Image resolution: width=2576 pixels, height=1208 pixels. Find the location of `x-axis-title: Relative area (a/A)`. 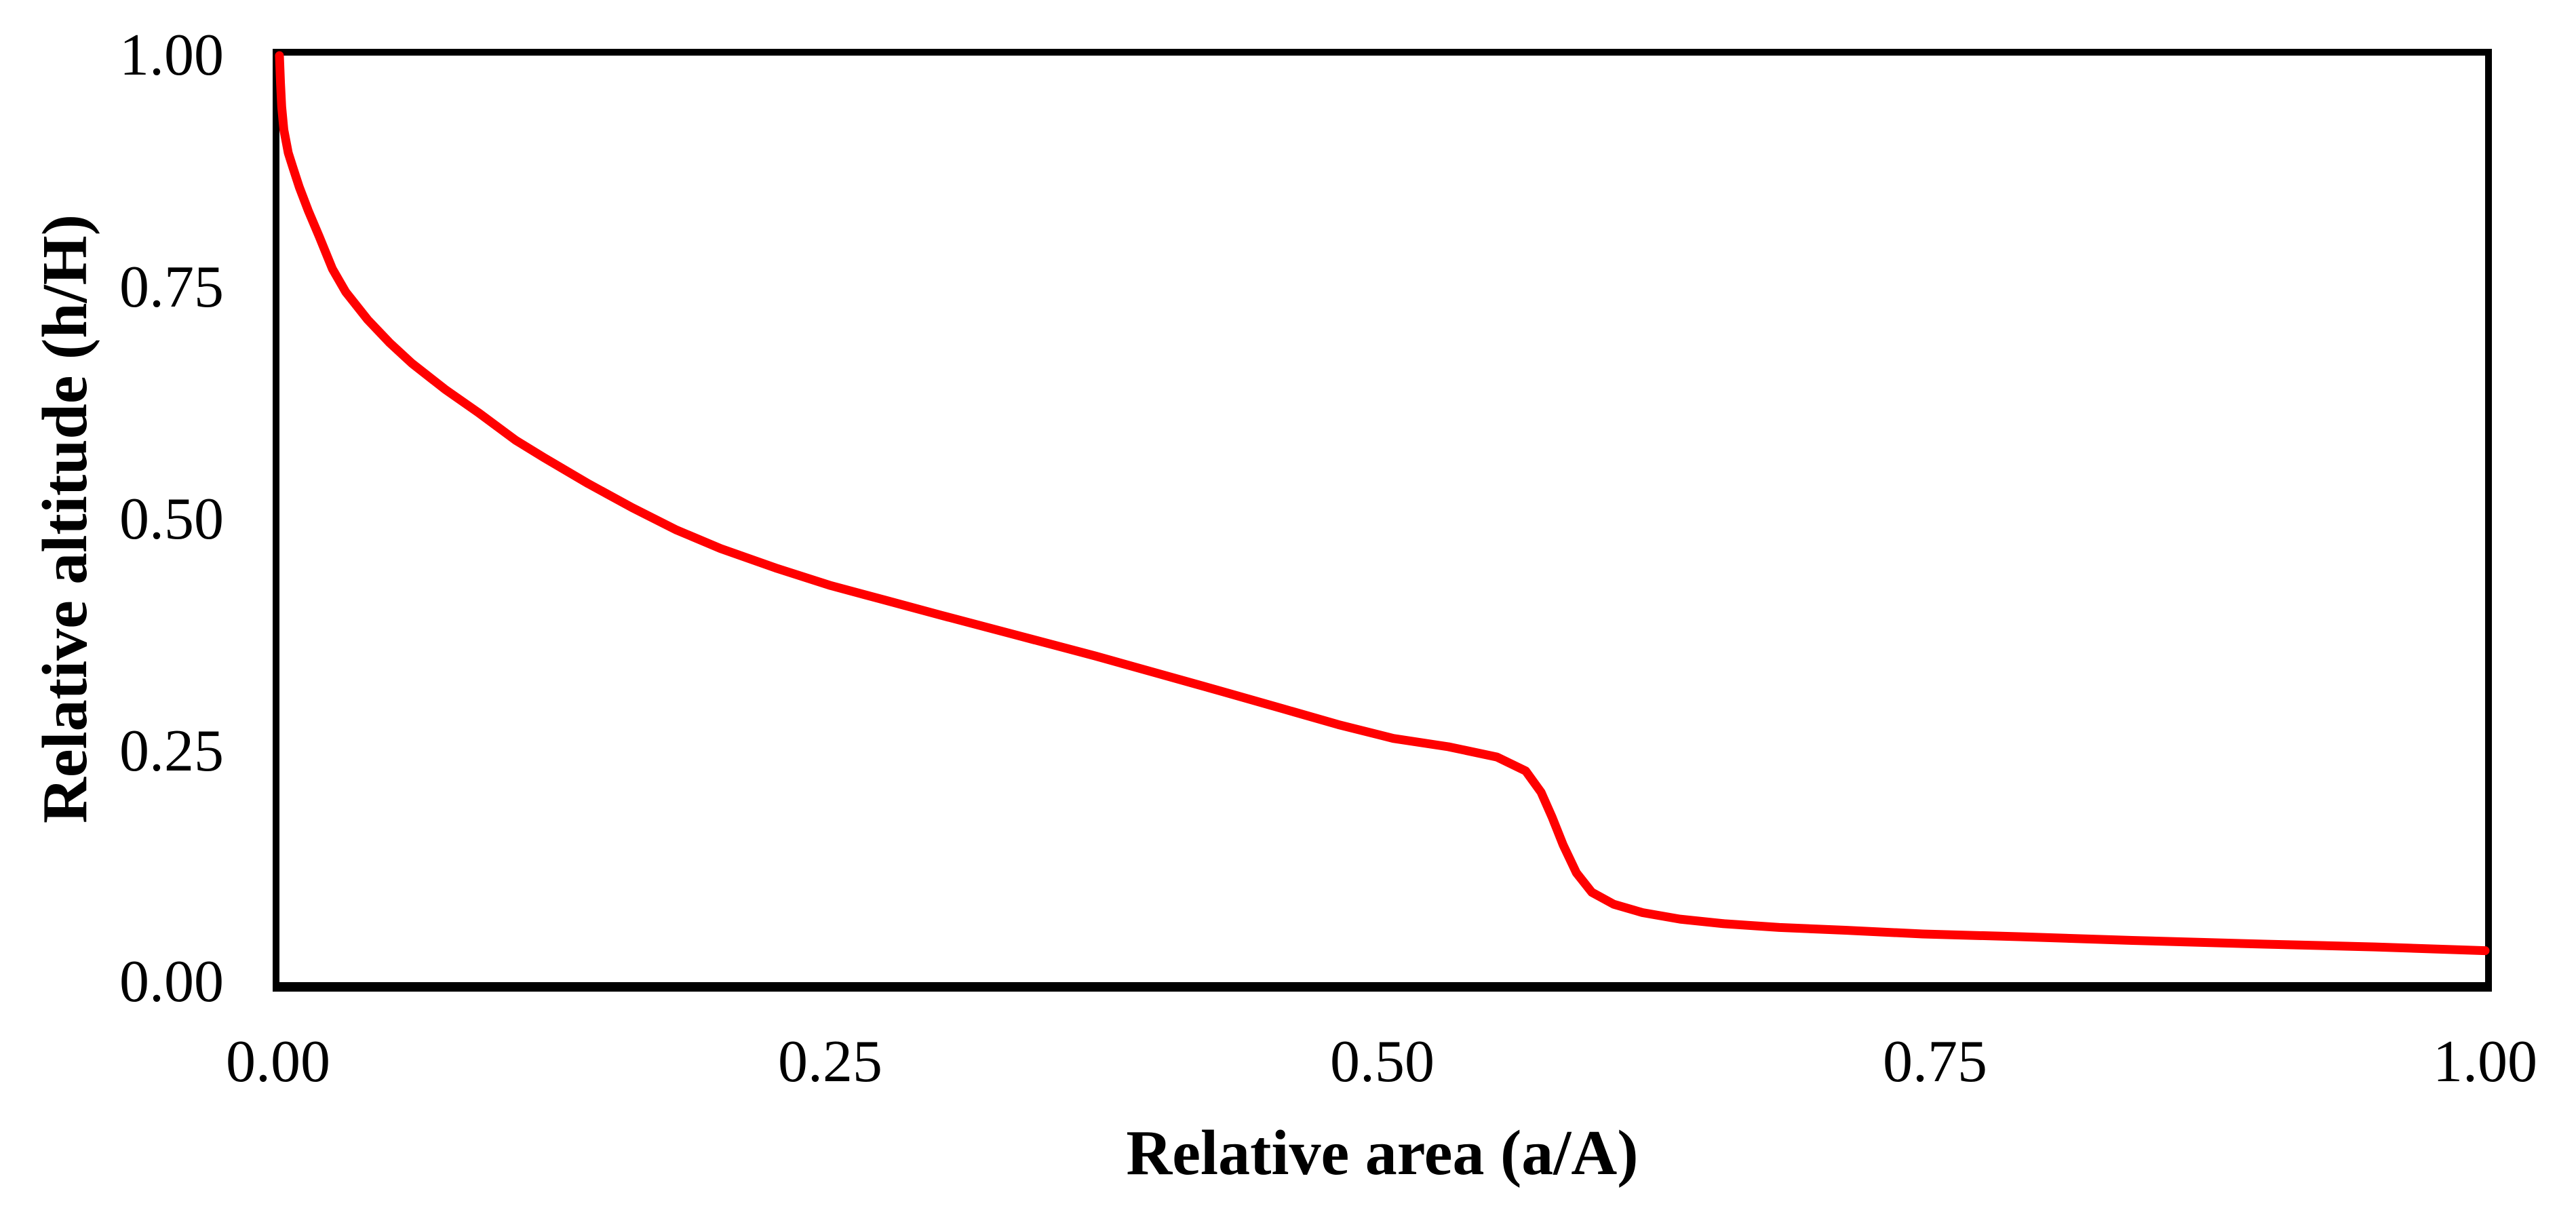

x-axis-title: Relative area (a/A) is located at coordinates (1382, 1153).